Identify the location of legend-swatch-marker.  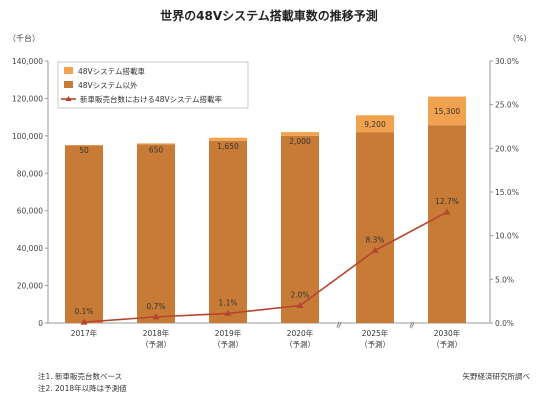
(68, 98).